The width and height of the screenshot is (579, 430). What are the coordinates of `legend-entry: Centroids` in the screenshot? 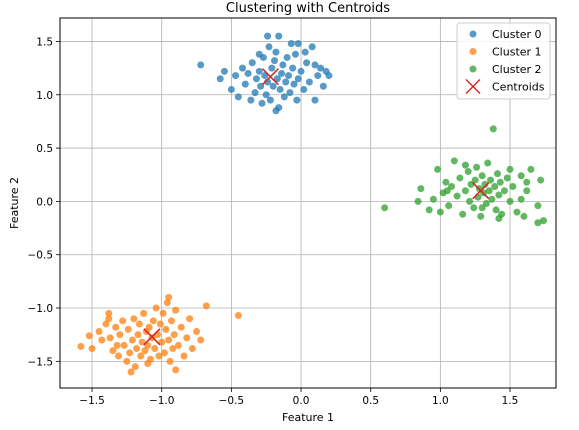 It's located at (505, 86).